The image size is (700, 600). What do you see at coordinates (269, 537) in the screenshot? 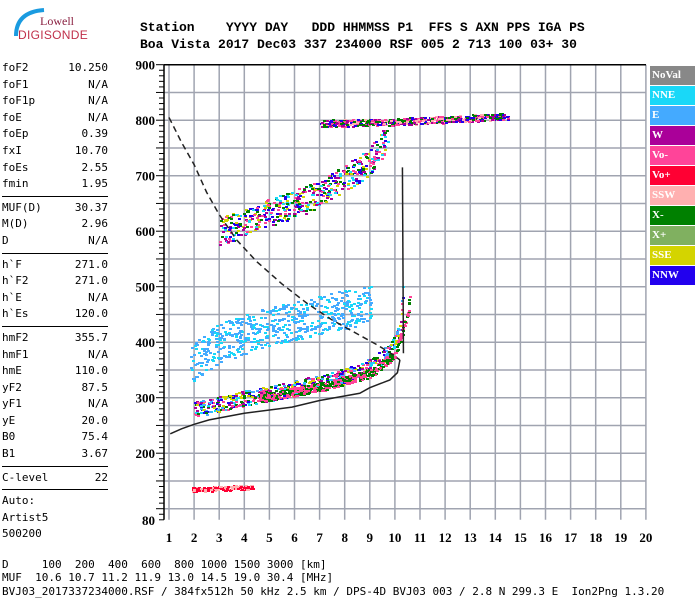
I see `x-tick-label: 5` at bounding box center [269, 537].